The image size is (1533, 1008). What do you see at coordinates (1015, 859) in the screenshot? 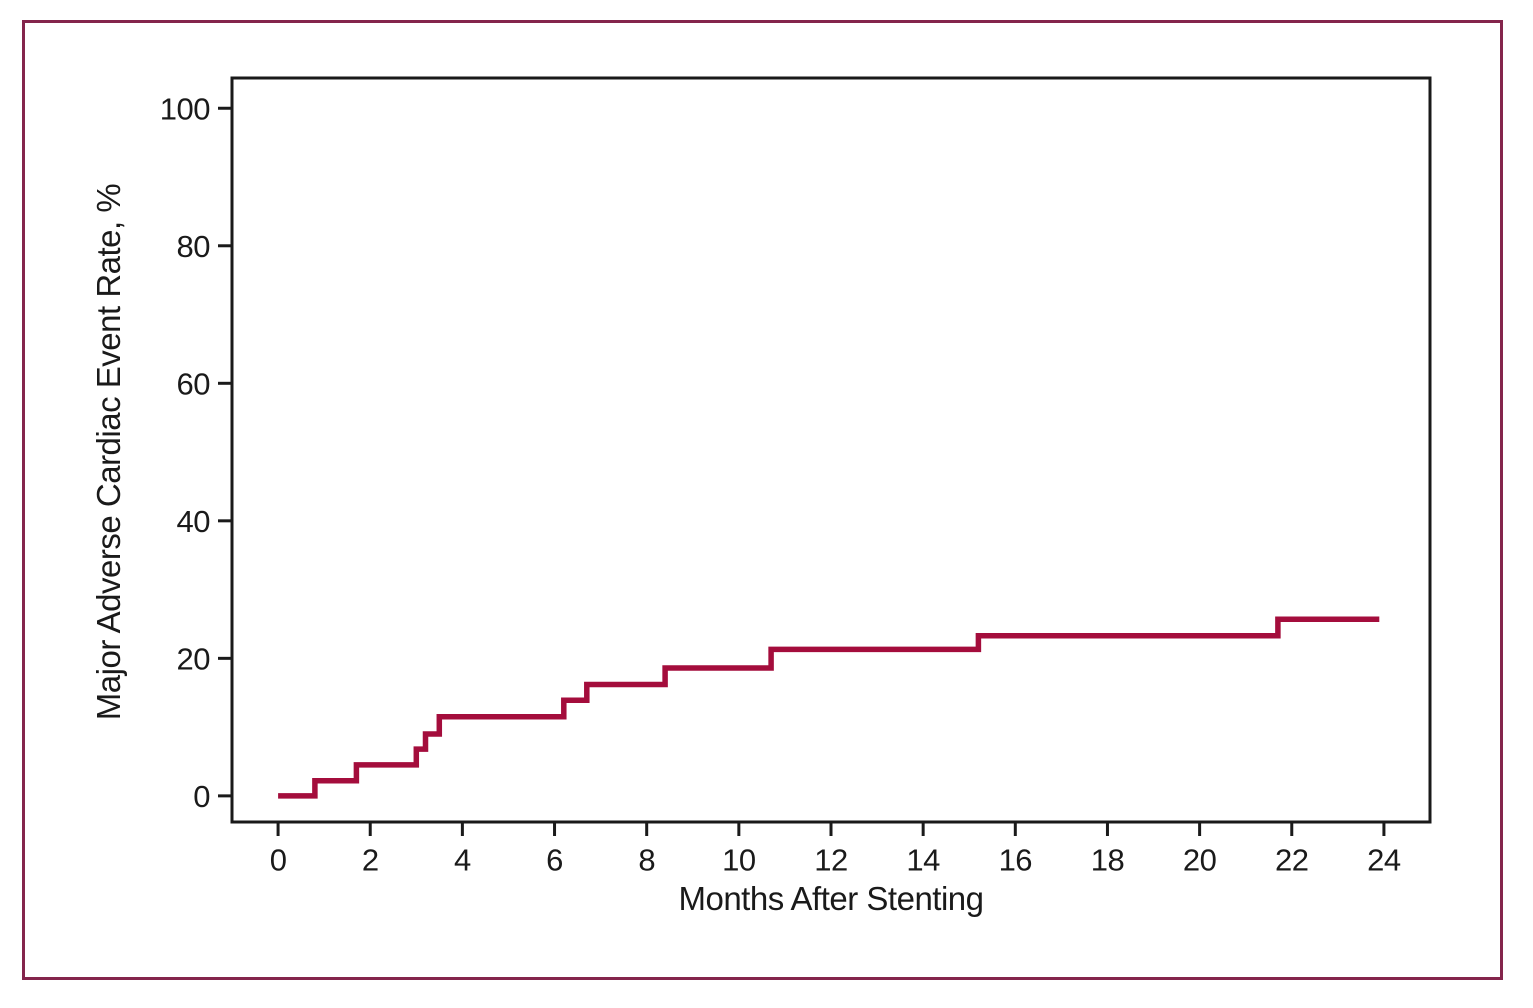
I see `x-axis-tick-label: 16` at bounding box center [1015, 859].